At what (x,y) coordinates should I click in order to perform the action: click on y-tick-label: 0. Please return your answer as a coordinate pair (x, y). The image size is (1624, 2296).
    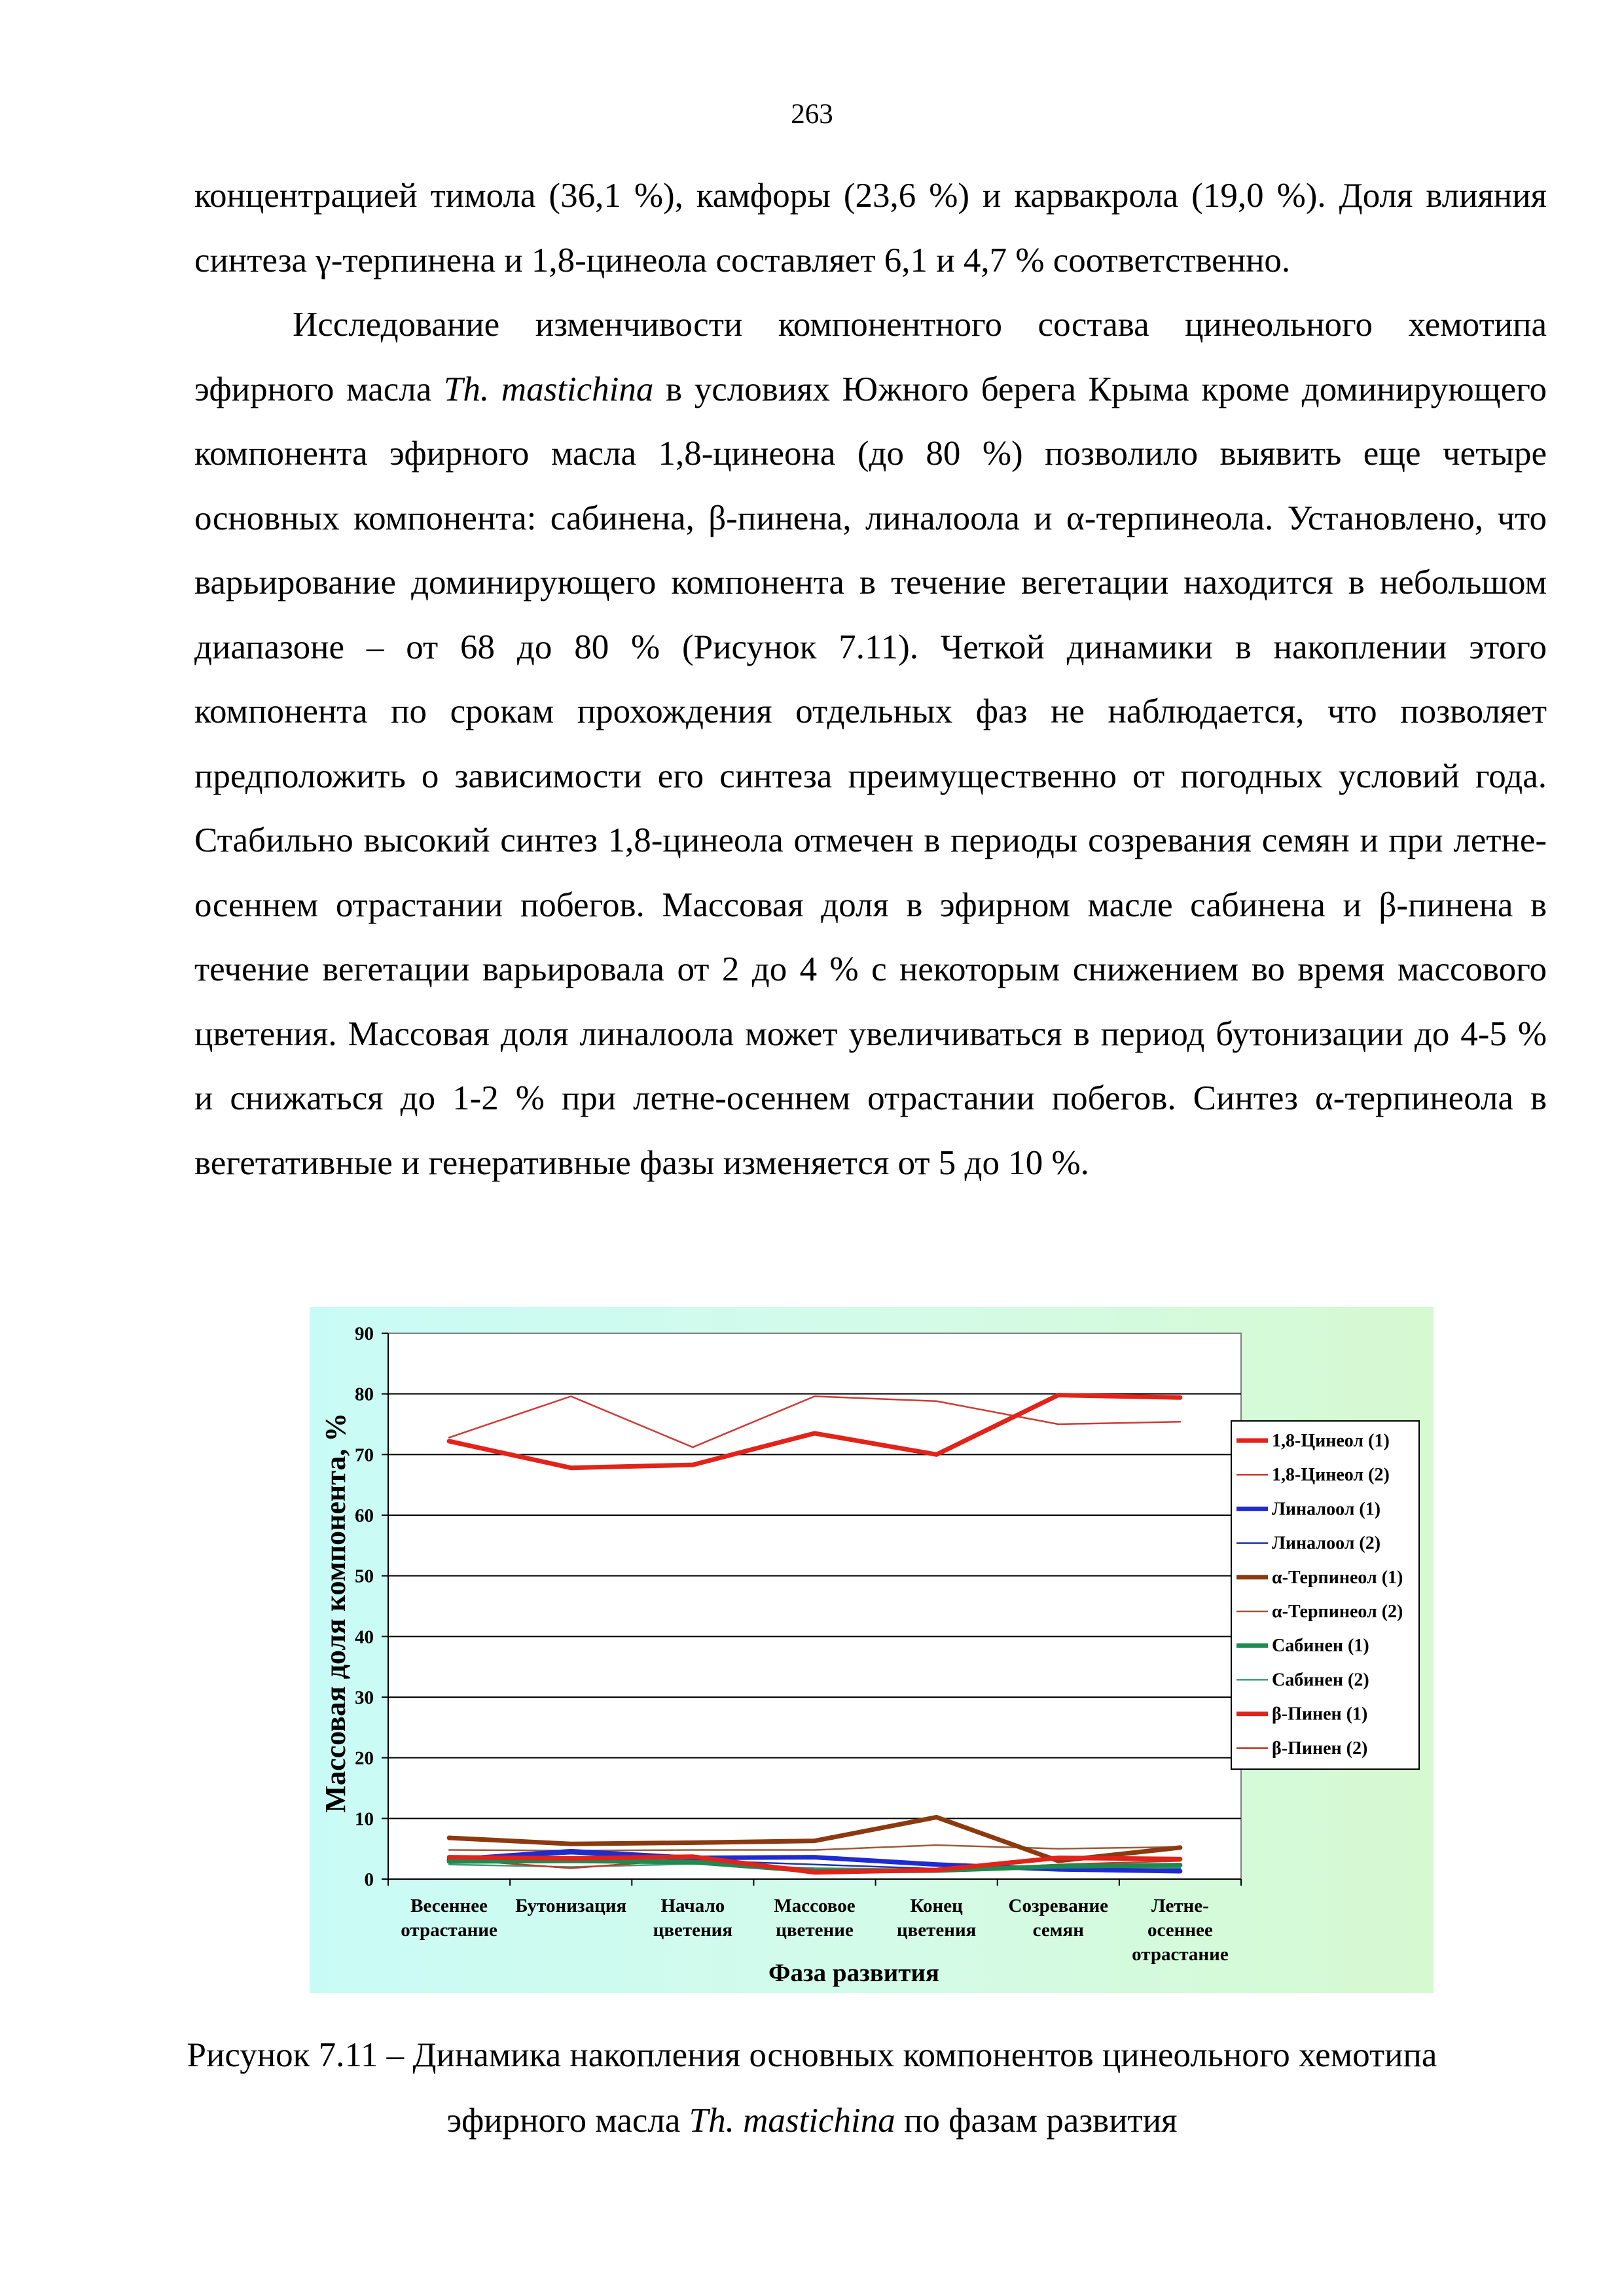
    Looking at the image, I should click on (369, 1879).